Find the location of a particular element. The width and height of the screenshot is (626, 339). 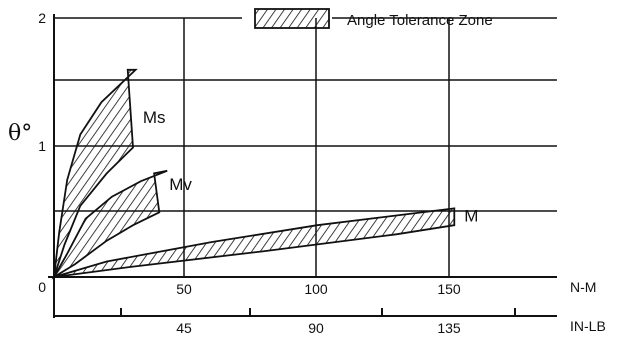

tolerance-zone-ms is located at coordinates (95, 173).